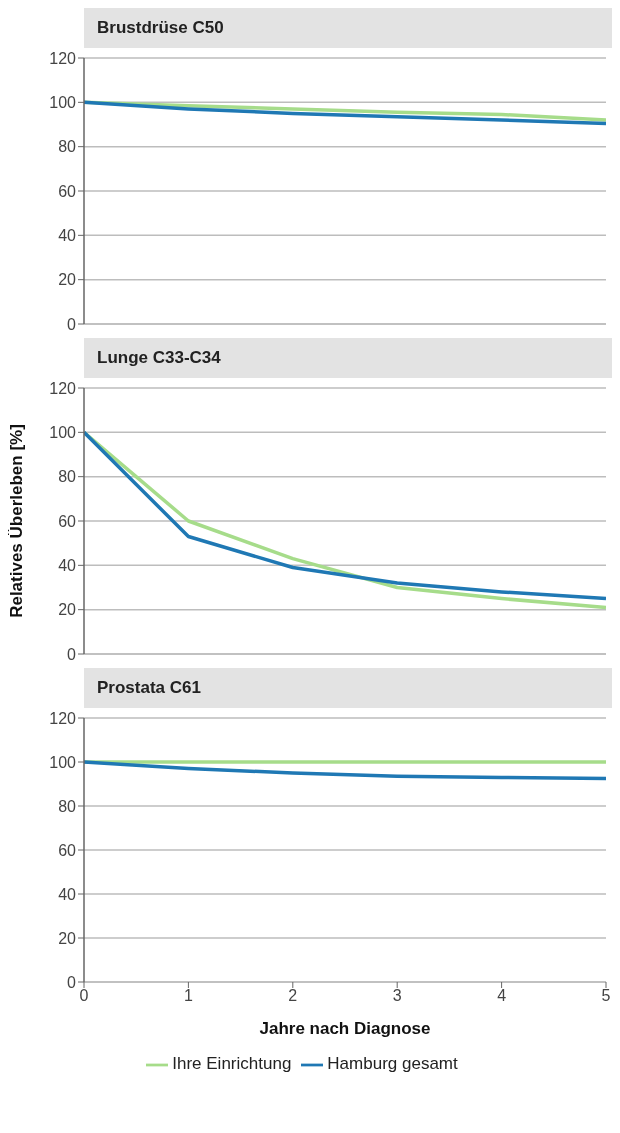 This screenshot has height=1133, width=620. Describe the element at coordinates (17, 521) in the screenshot. I see `y-axis-title: Relatives Überleben [%]` at that location.